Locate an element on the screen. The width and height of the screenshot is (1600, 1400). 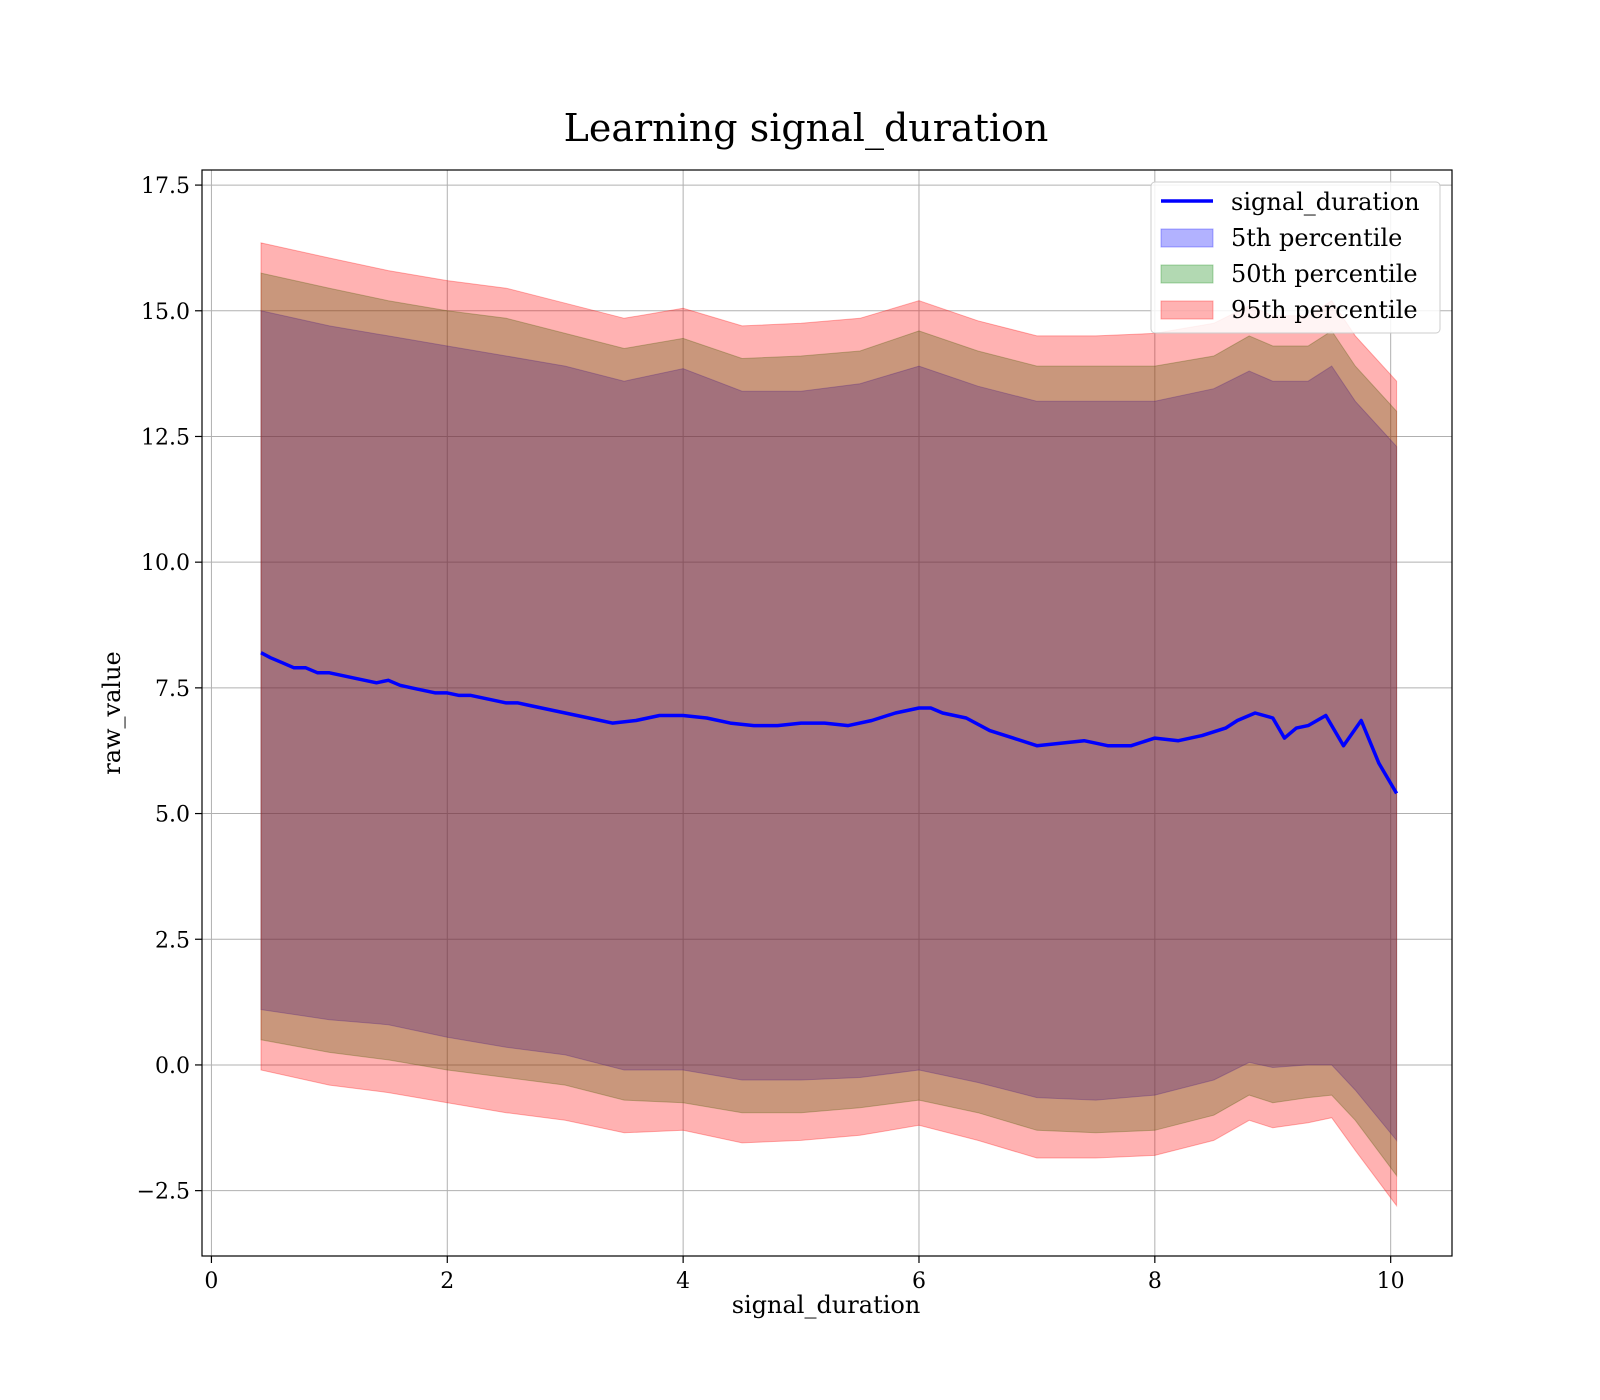
y-tick-label: 2.5 is located at coordinates (172, 940).